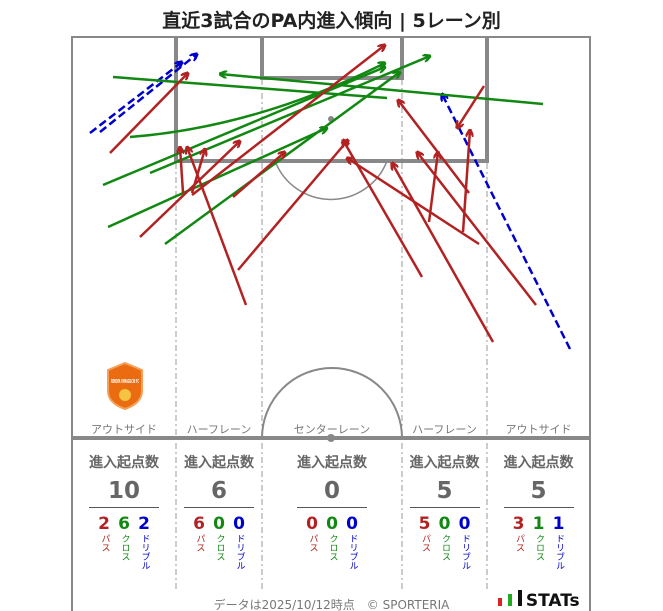  I want to click on center-circle, so click(332, 403).